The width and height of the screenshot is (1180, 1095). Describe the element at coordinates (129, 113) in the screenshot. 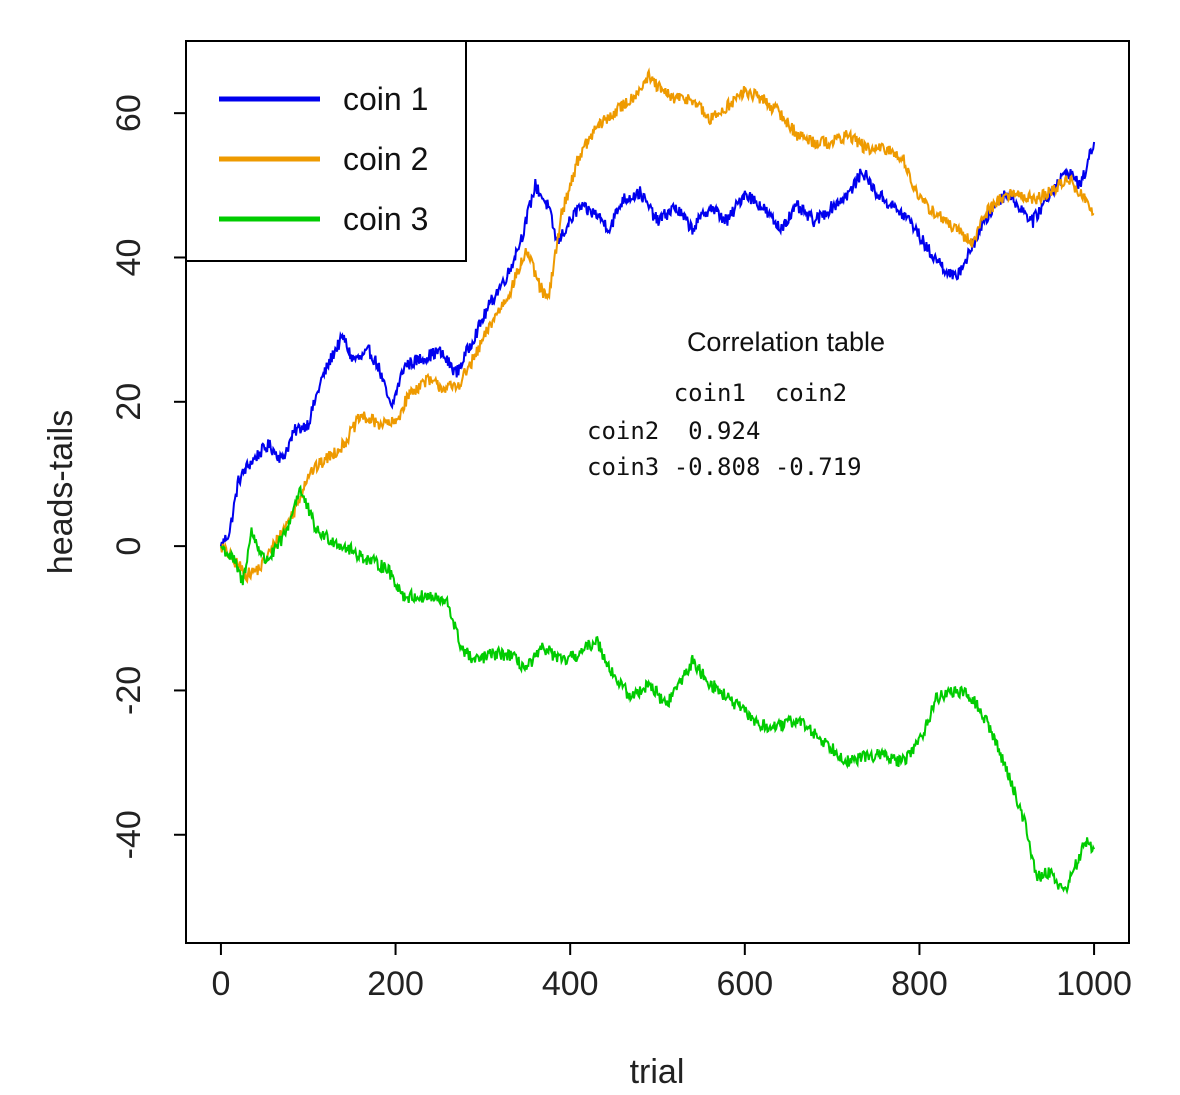

I see `y-tick-label: 60` at that location.